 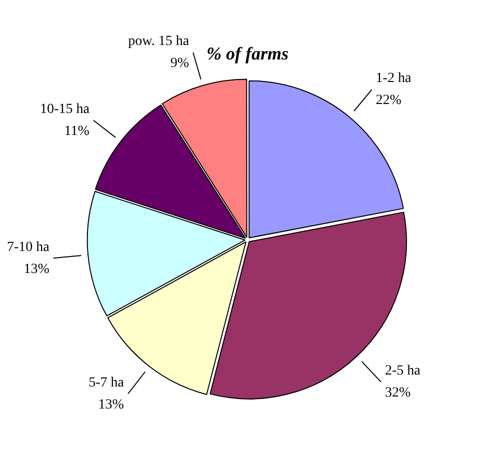 What do you see at coordinates (106, 383) in the screenshot?
I see `slice-label: 5-7 ha` at bounding box center [106, 383].